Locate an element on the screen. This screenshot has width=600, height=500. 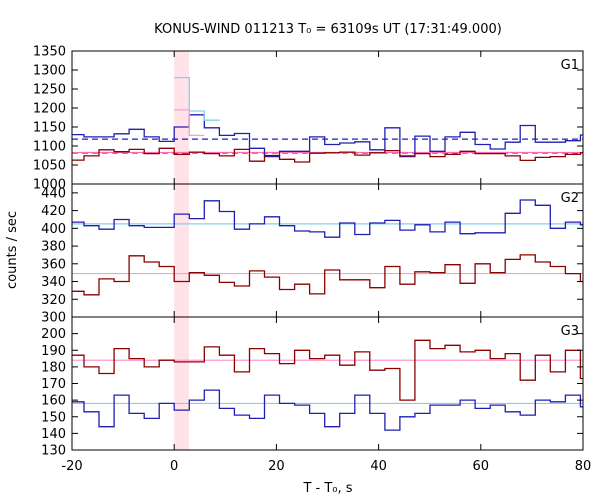
y-tick-label: 300 is located at coordinates (53, 318).